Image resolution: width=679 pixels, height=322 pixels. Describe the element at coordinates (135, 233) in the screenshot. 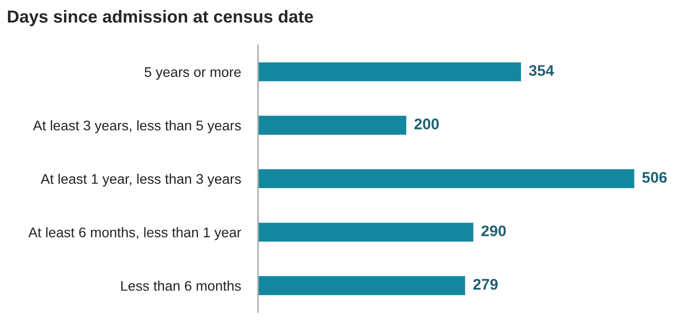

I see `y-tick-label: At least 6 months, less than 1 year` at that location.